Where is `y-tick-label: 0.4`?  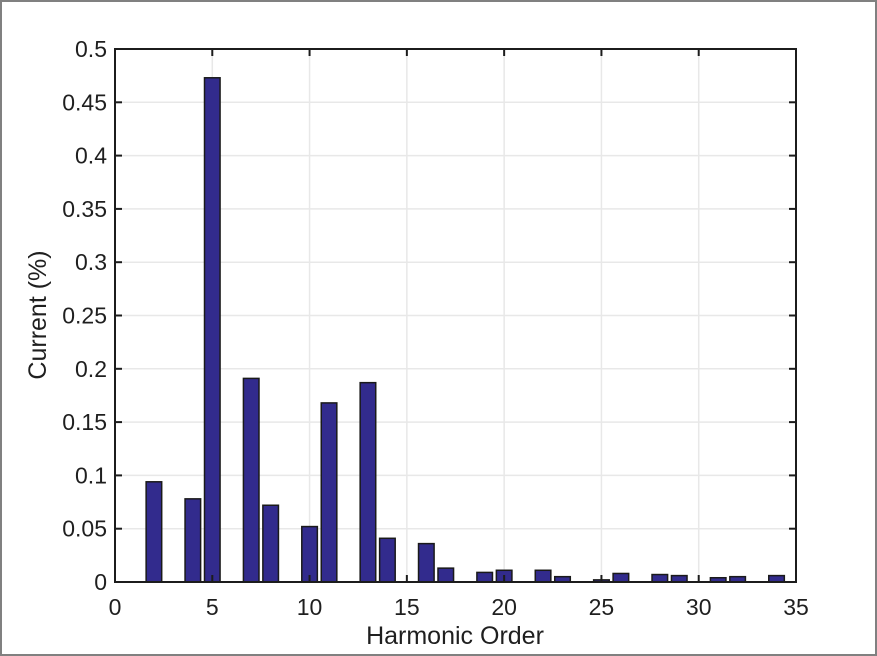
y-tick-label: 0.4 is located at coordinates (91, 156).